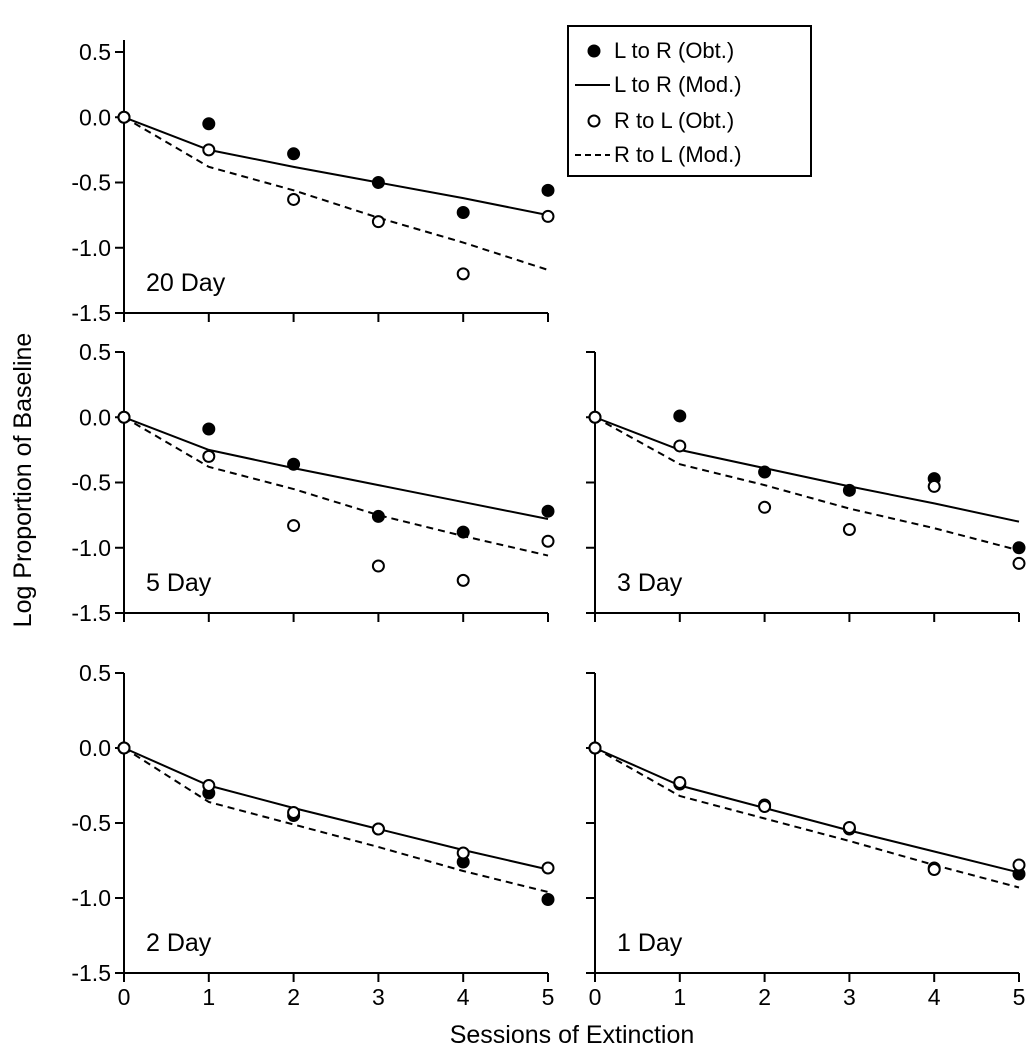 This screenshot has width=1033, height=1051. What do you see at coordinates (674, 120) in the screenshot?
I see `legend-label-r-to-l-obt: R to L (Obt.)` at bounding box center [674, 120].